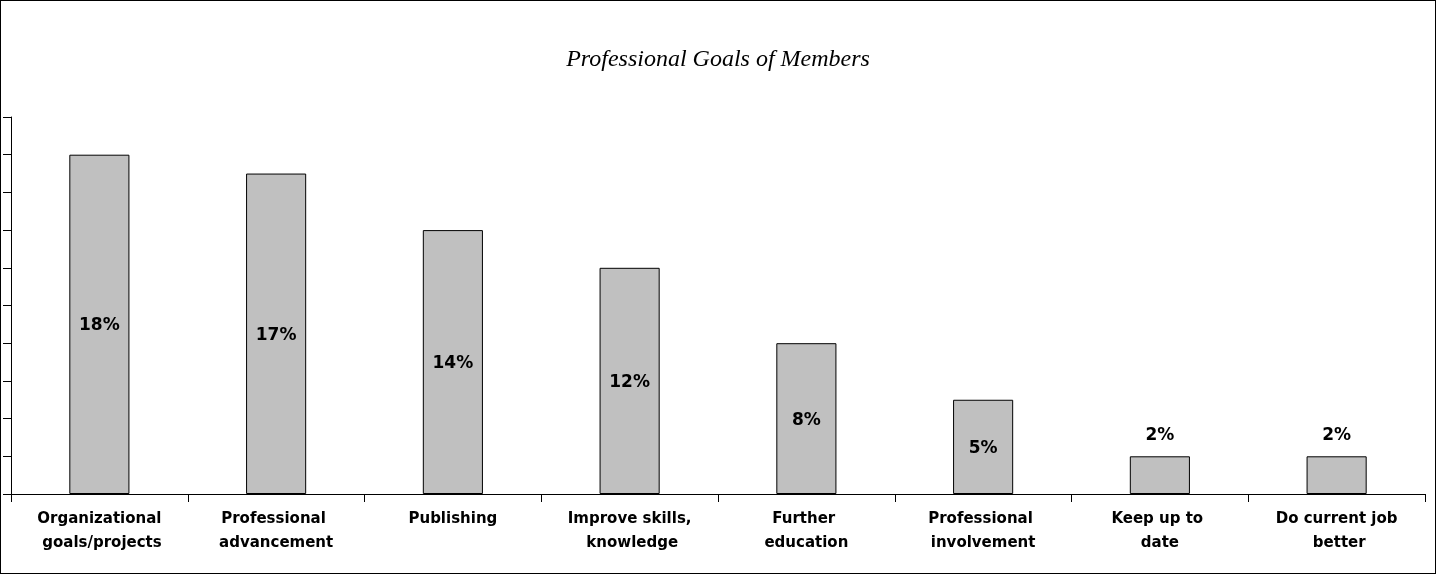 This screenshot has height=574, width=1436. What do you see at coordinates (717, 58) in the screenshot?
I see `chart-title: Professional Goals of Members` at bounding box center [717, 58].